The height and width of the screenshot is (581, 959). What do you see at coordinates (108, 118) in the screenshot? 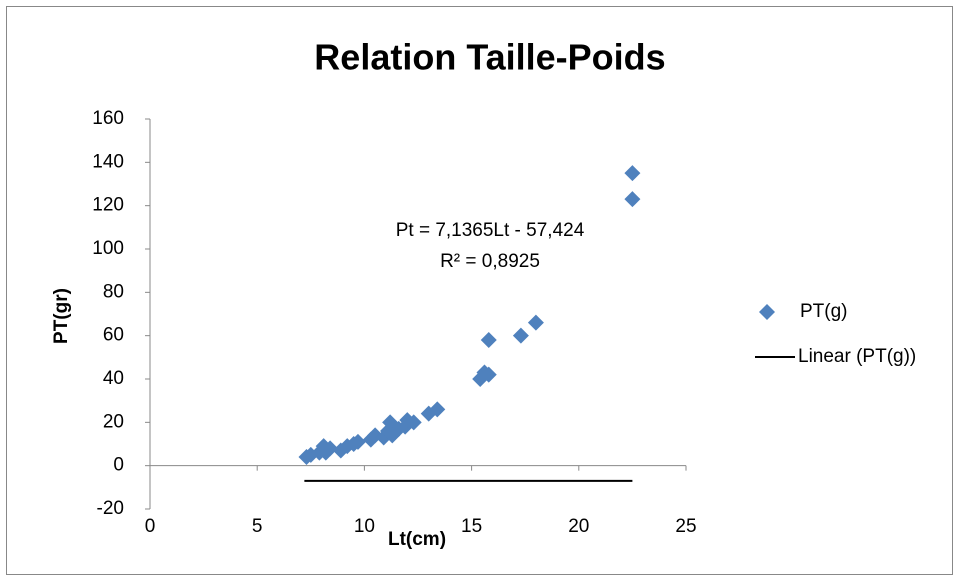
I see `y-tick-label: 160` at bounding box center [108, 118].